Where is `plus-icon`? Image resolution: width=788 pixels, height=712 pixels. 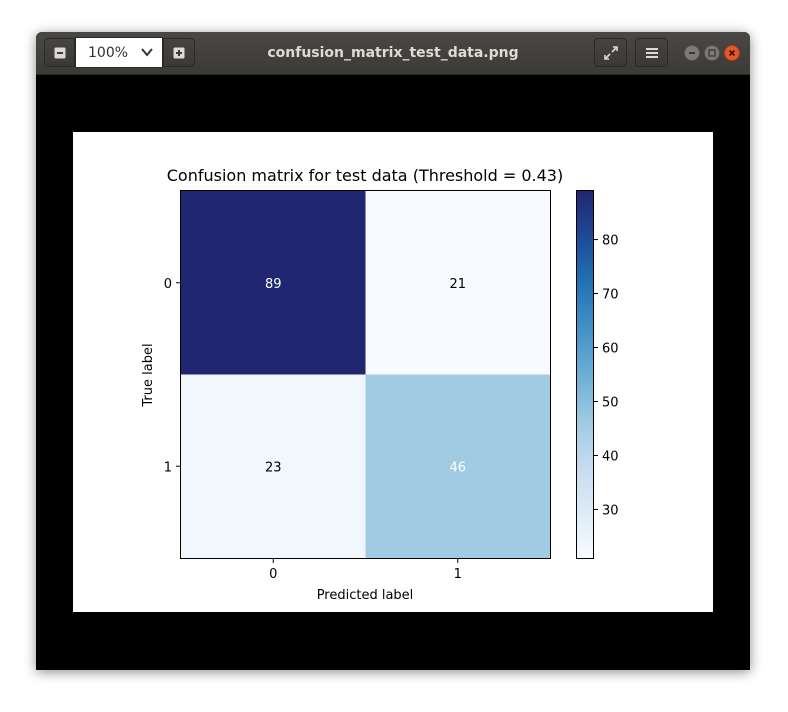
plus-icon is located at coordinates (179, 52).